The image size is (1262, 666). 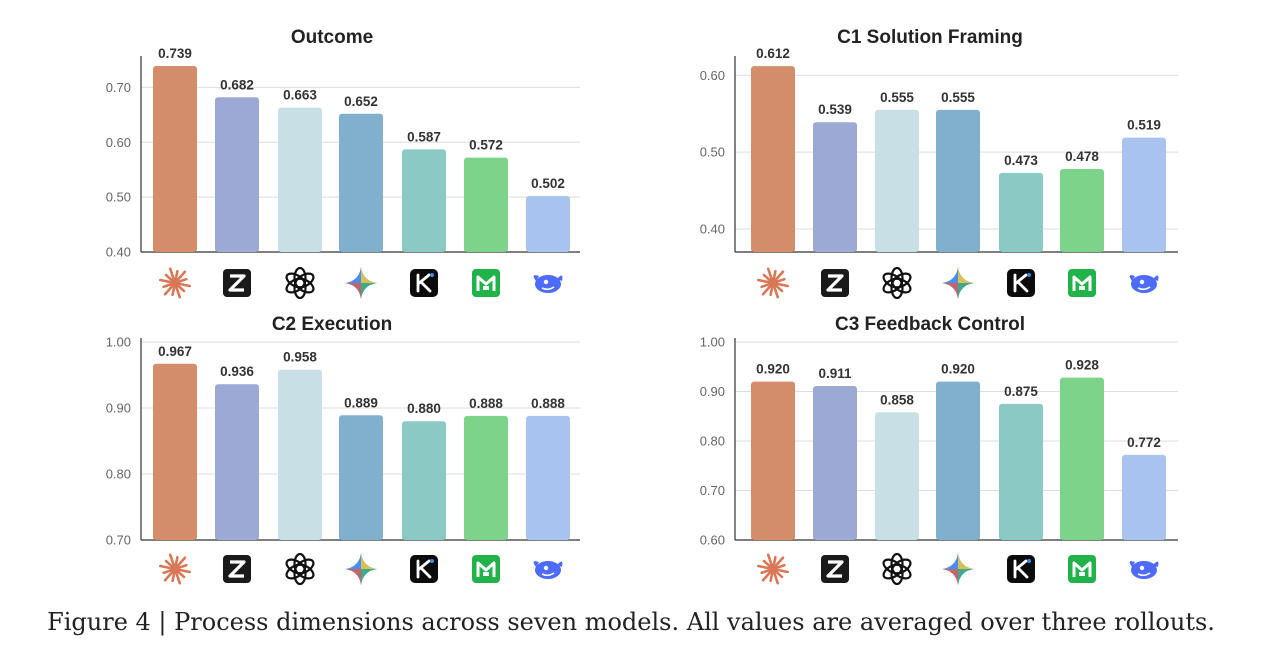 I want to click on data-label: 0.880, so click(x=424, y=408).